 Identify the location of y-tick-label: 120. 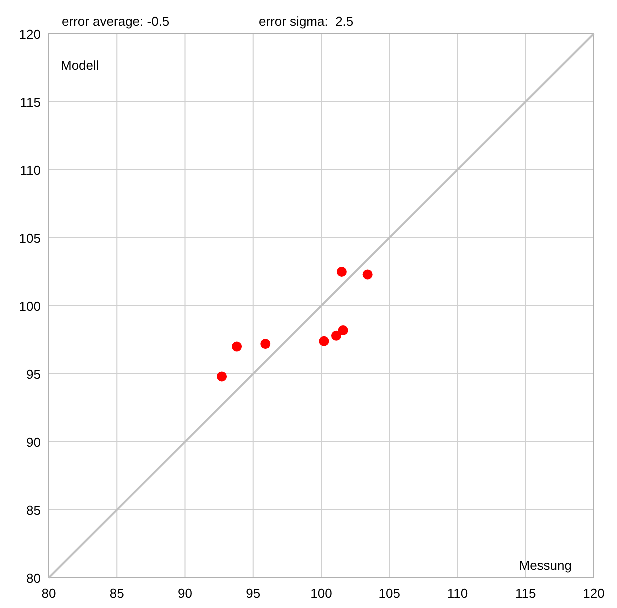
(30, 34).